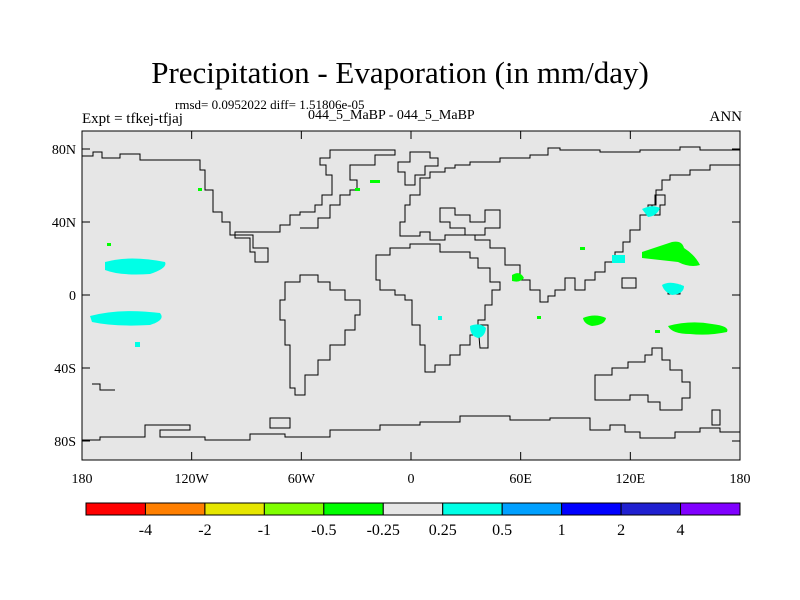 The width and height of the screenshot is (800, 600). I want to click on coastline-madagascar, so click(483, 336).